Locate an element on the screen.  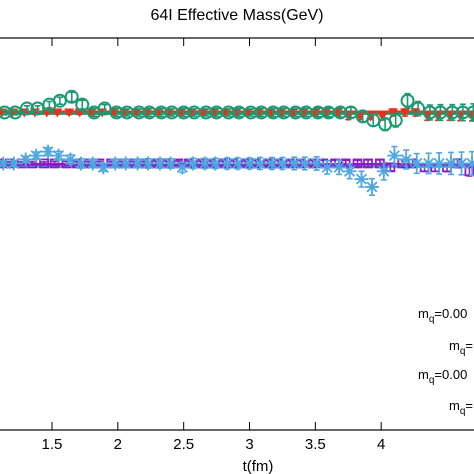
legend: mq=0.00 mq= mq=0.00 mq= is located at coordinates (445, 361).